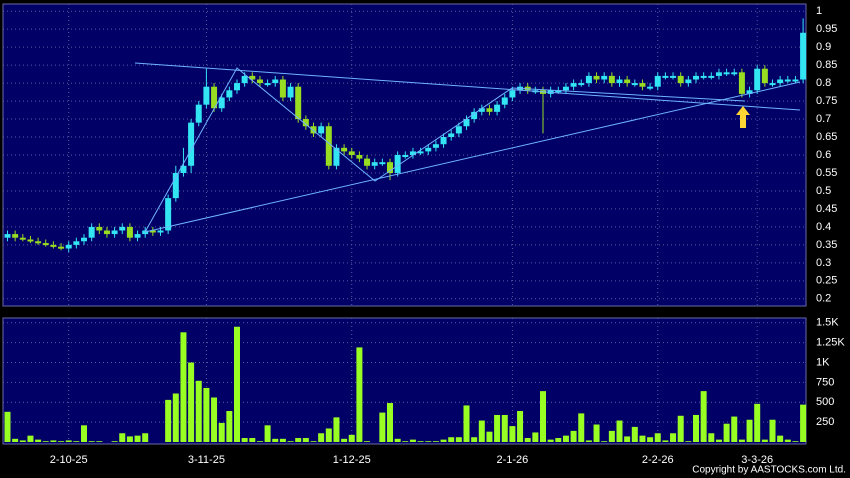  What do you see at coordinates (826, 245) in the screenshot?
I see `y-tick-label: 0.35` at bounding box center [826, 245].